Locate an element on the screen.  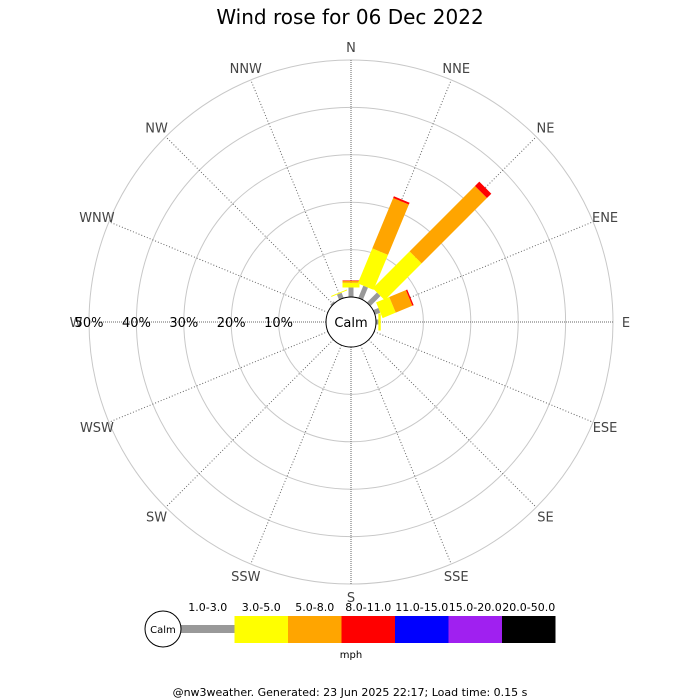
bar-ne-5.0-8.0 is located at coordinates (448, 225).